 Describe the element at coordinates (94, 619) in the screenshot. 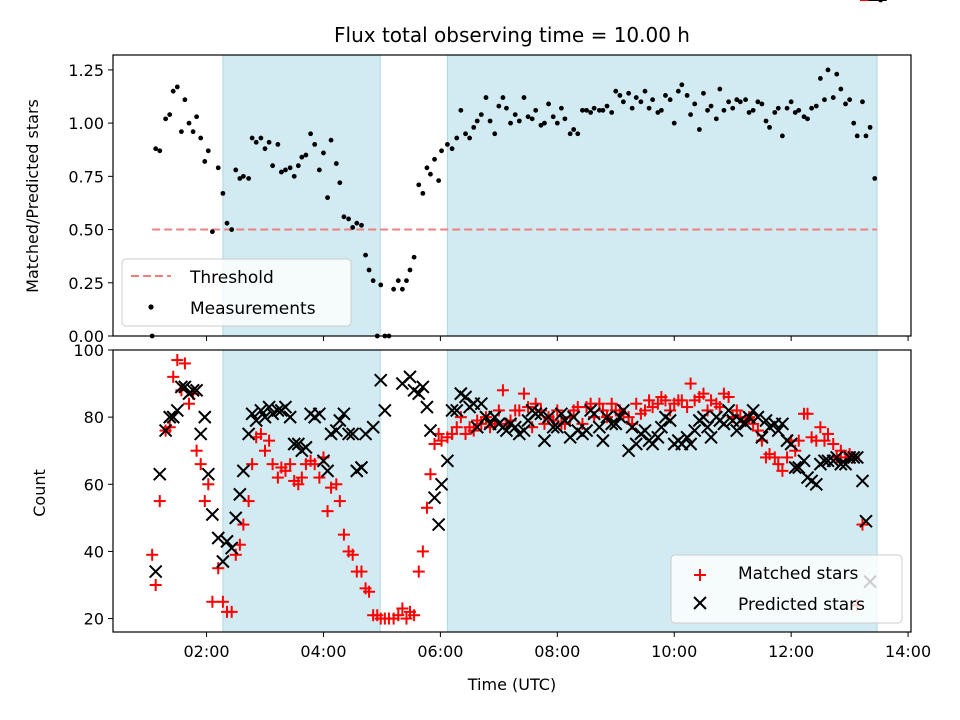

I see `y-tick-label: 20` at that location.